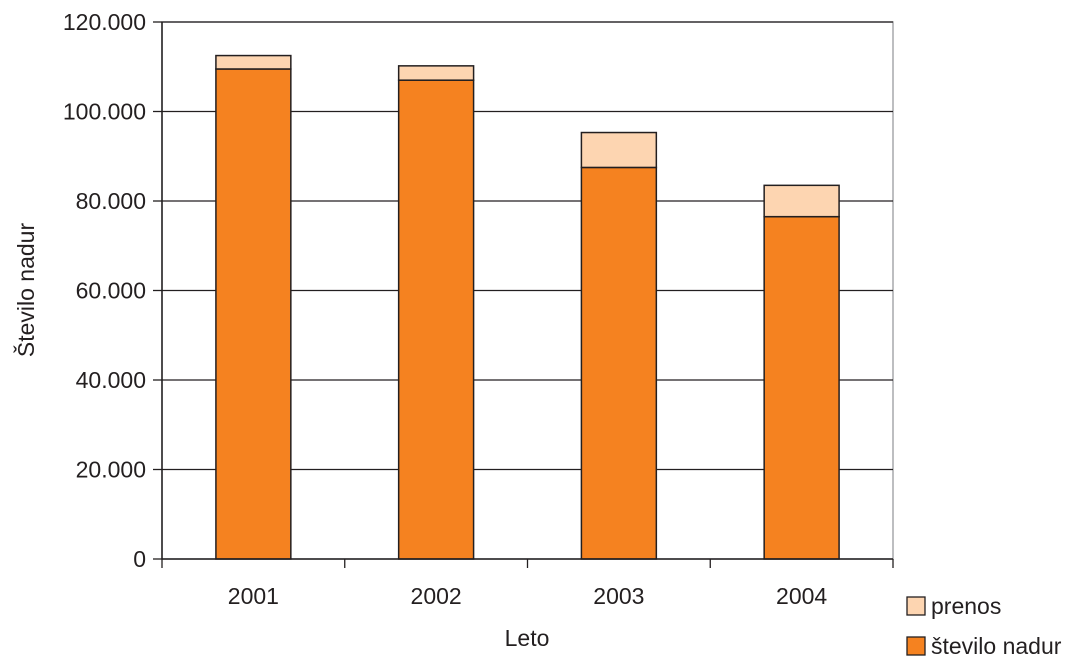 This screenshot has height=670, width=1073. I want to click on y-tick-label: 60.000, so click(111, 291).